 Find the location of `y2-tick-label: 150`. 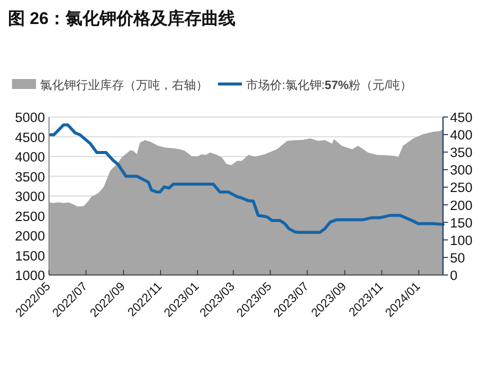

y2-tick-label: 150 is located at coordinates (461, 222).